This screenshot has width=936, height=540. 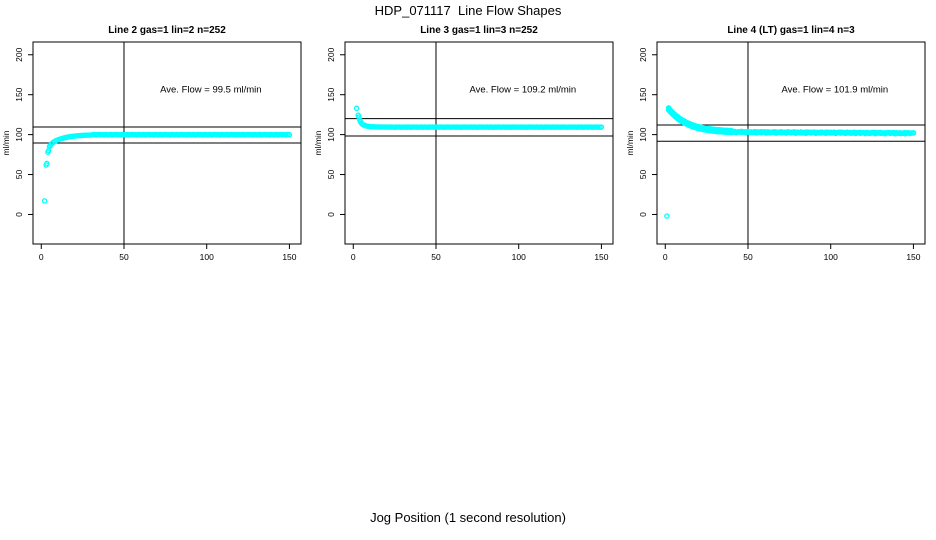 What do you see at coordinates (210, 89) in the screenshot?
I see `ave-flow-annotation: Ave. Flow = 99.5 ml/min` at bounding box center [210, 89].